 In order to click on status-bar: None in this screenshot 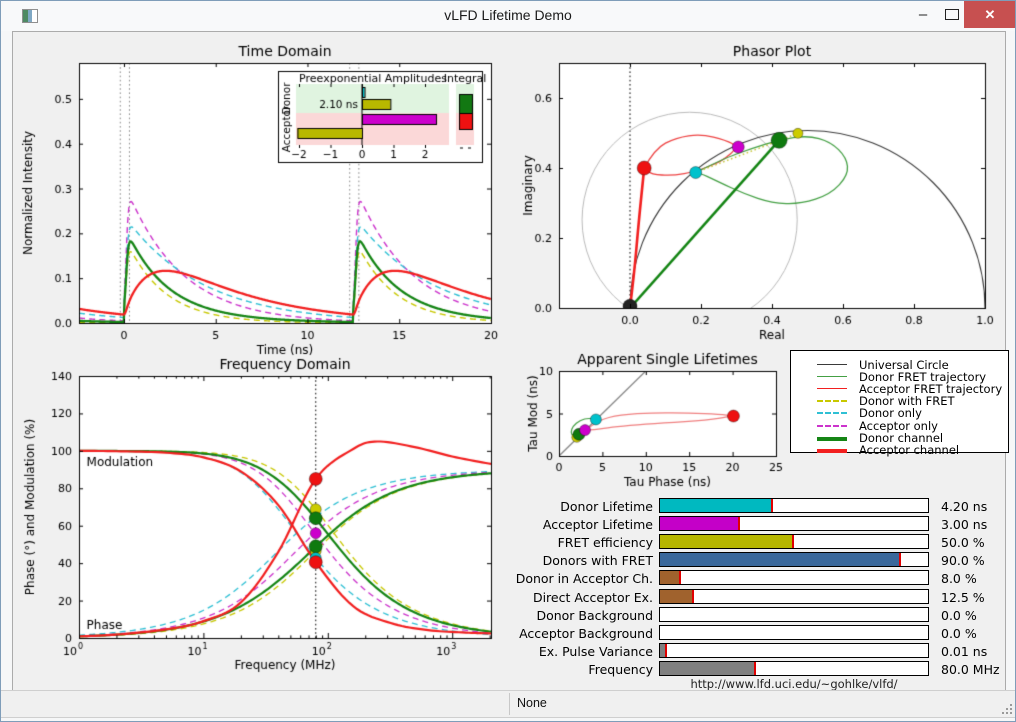, I will do `click(508, 704)`.